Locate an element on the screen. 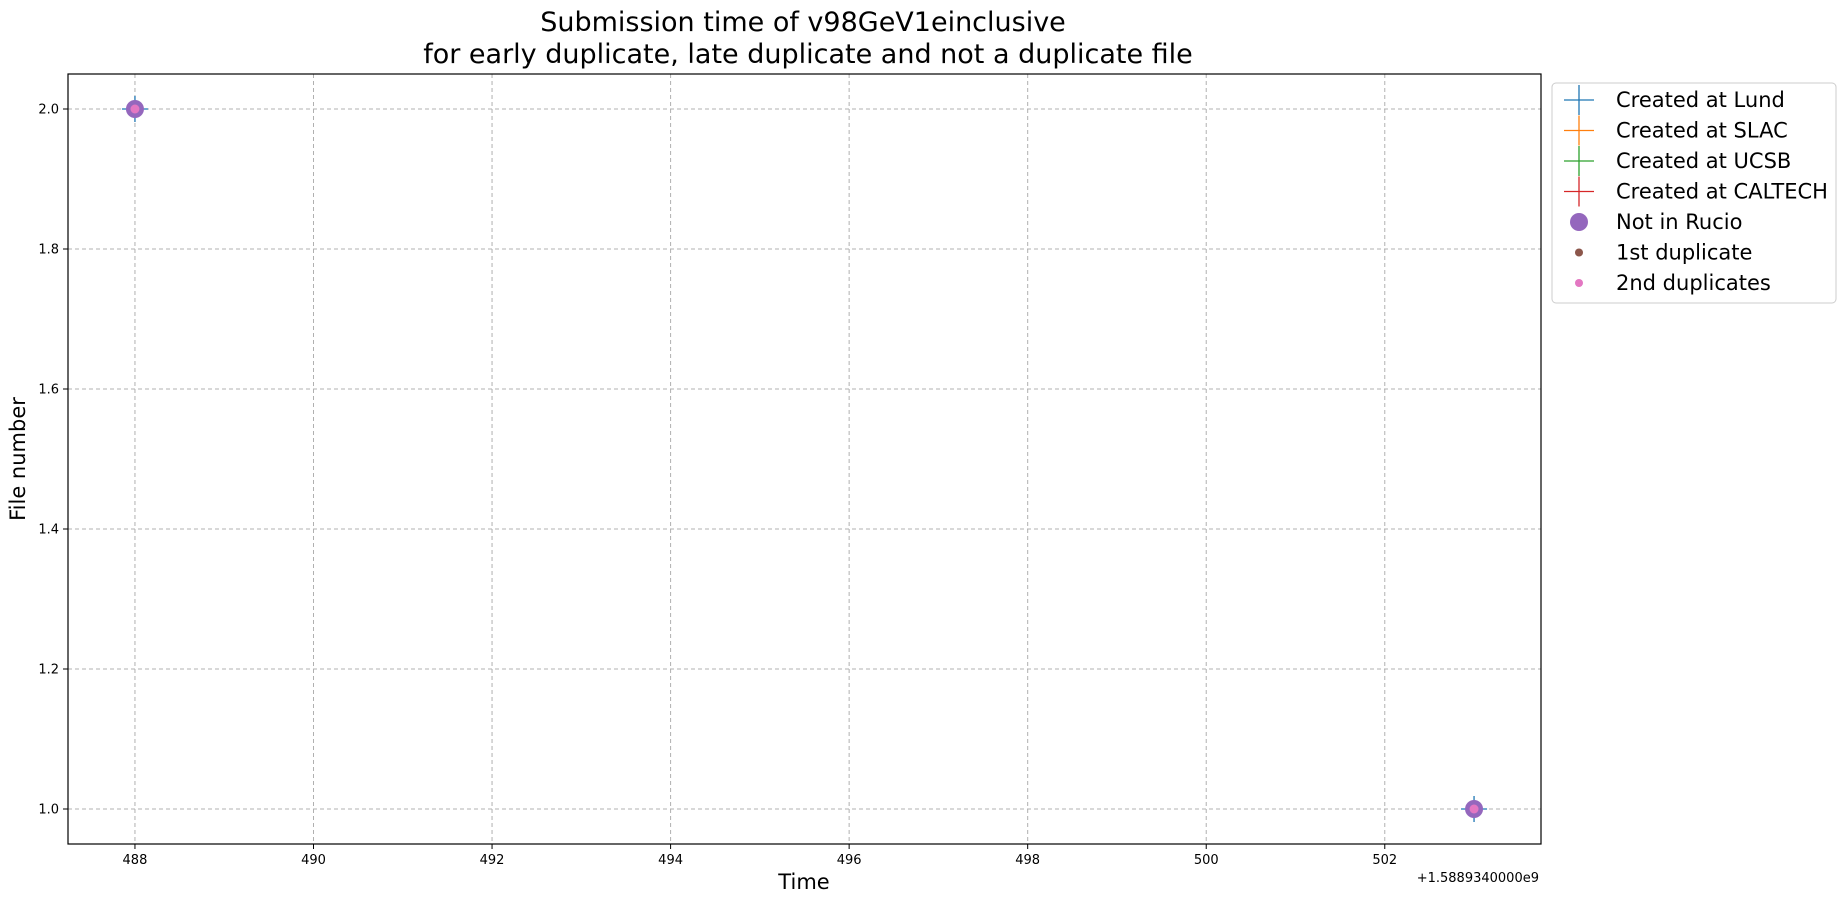  x-tick-label: 500 is located at coordinates (1206, 860).